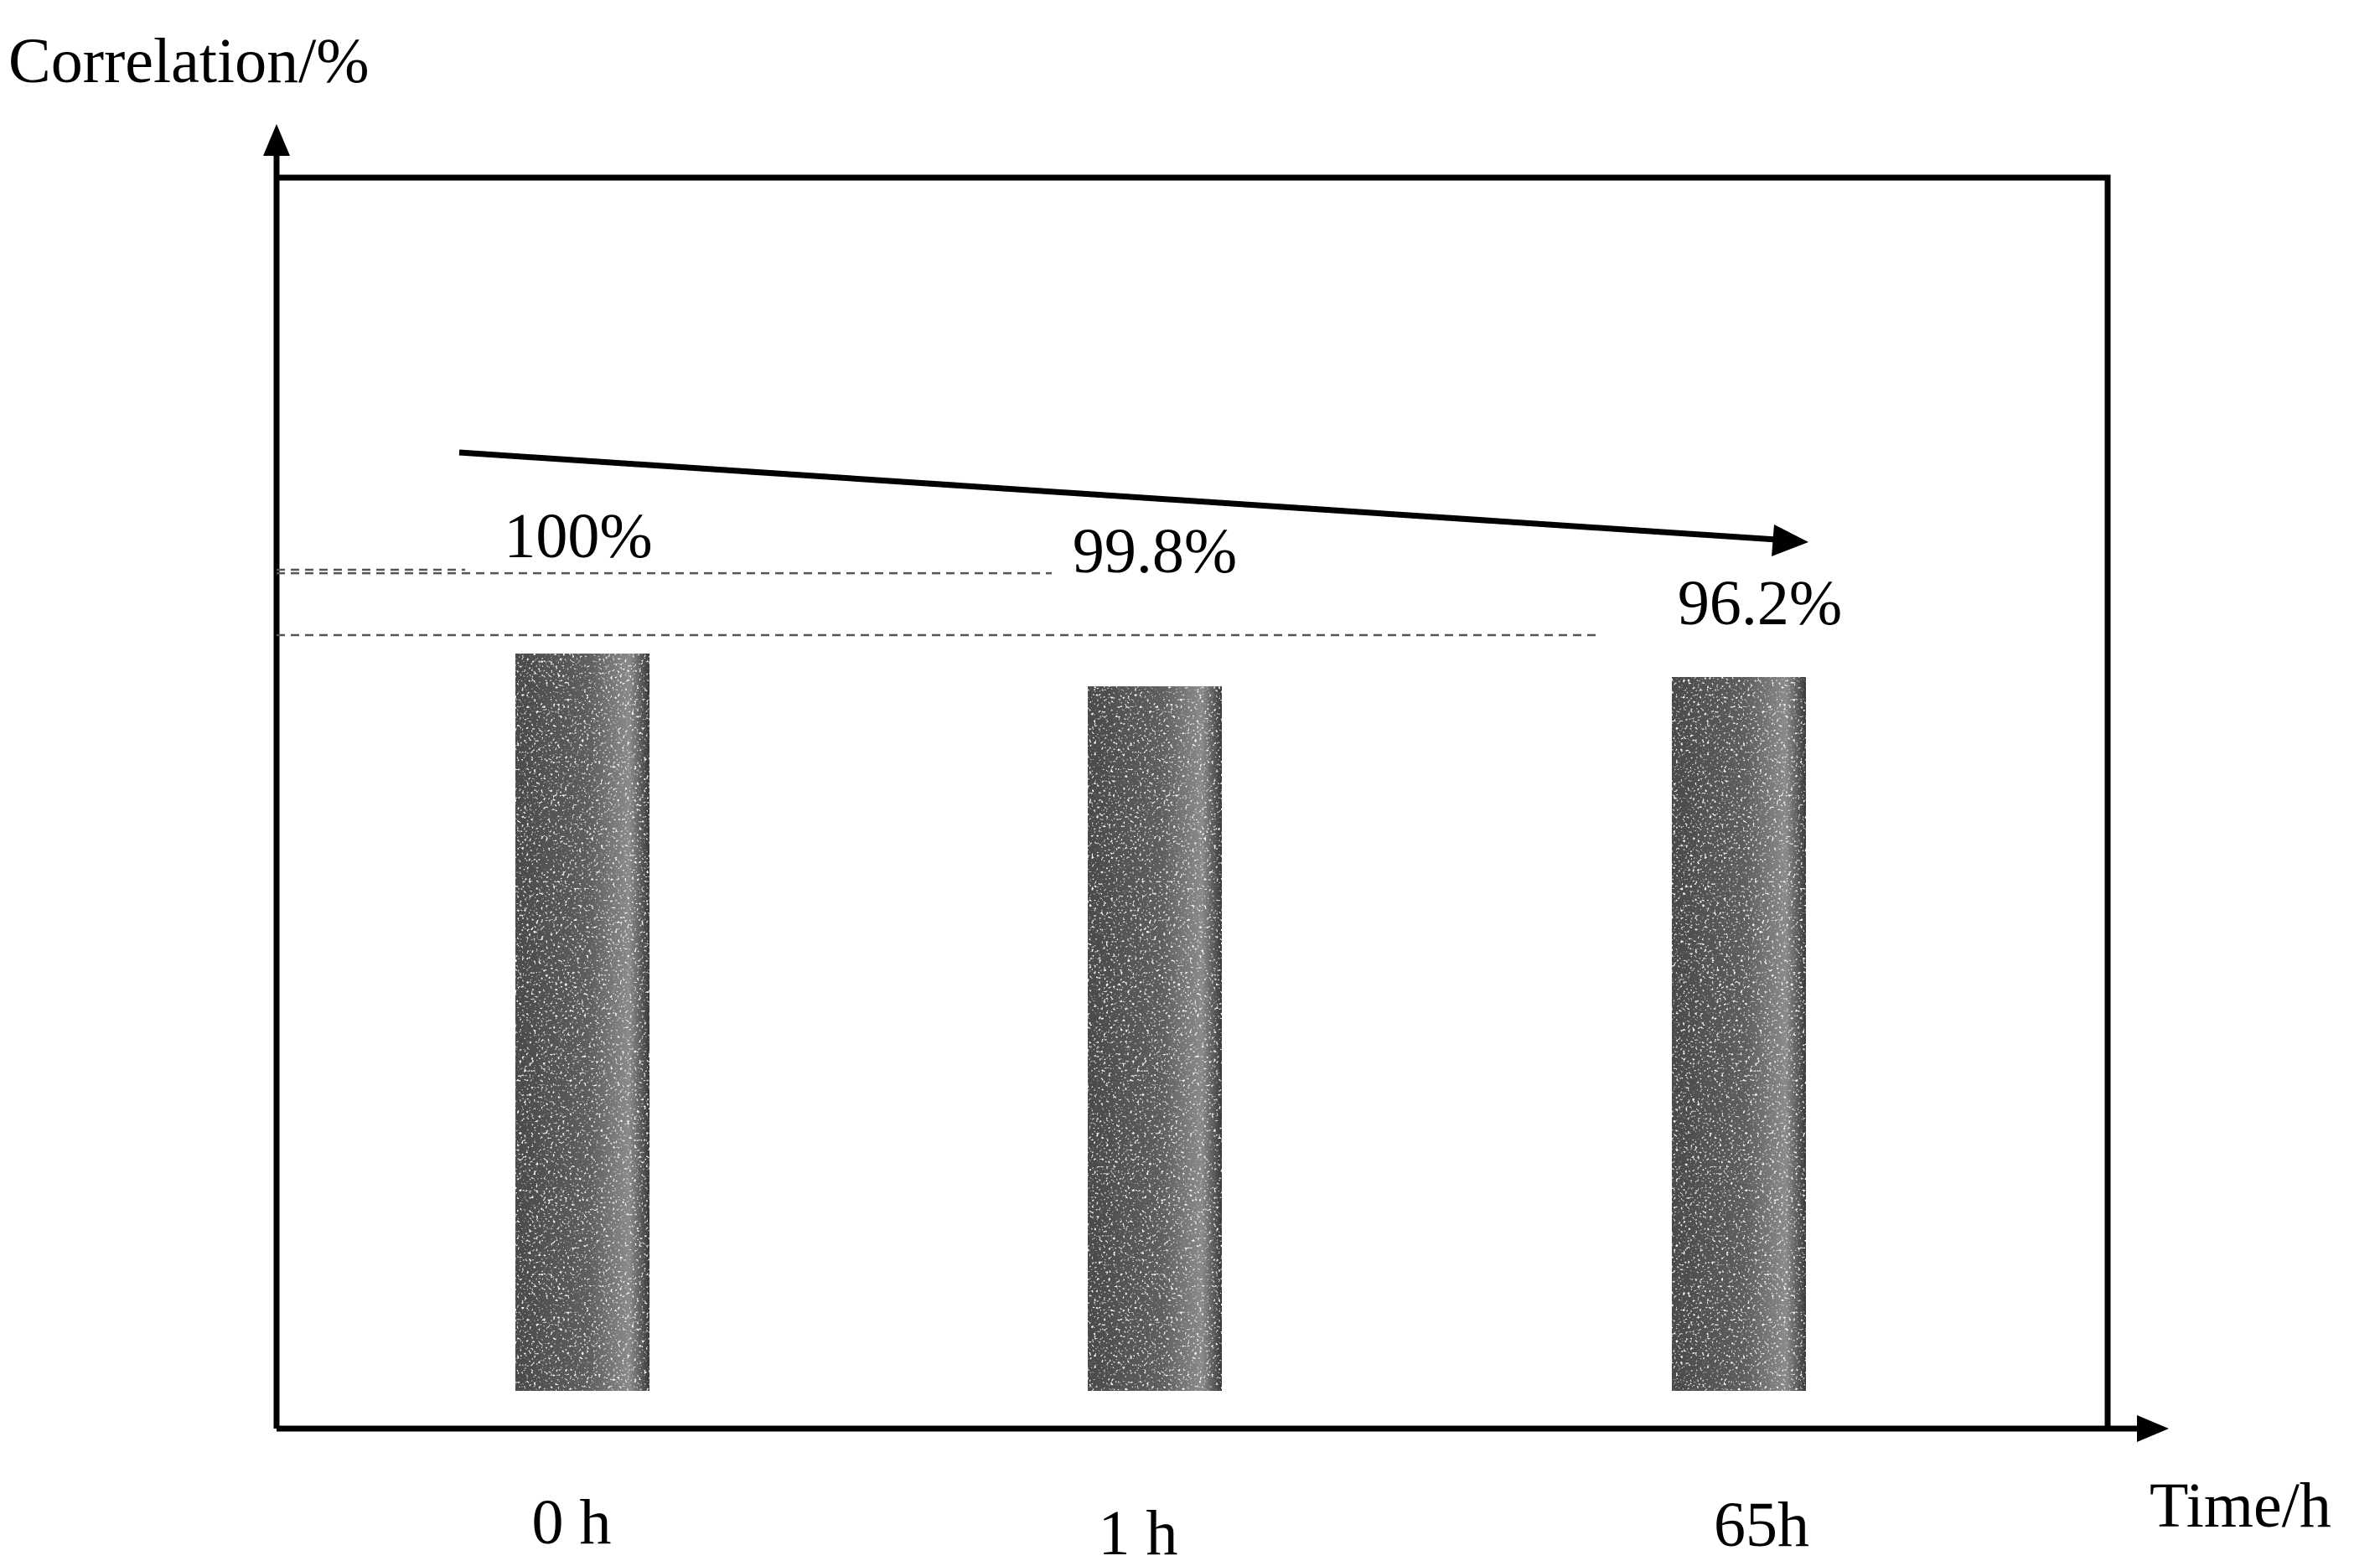 This screenshot has height=1566, width=2380. I want to click on category-label: 0 h, so click(572, 1522).